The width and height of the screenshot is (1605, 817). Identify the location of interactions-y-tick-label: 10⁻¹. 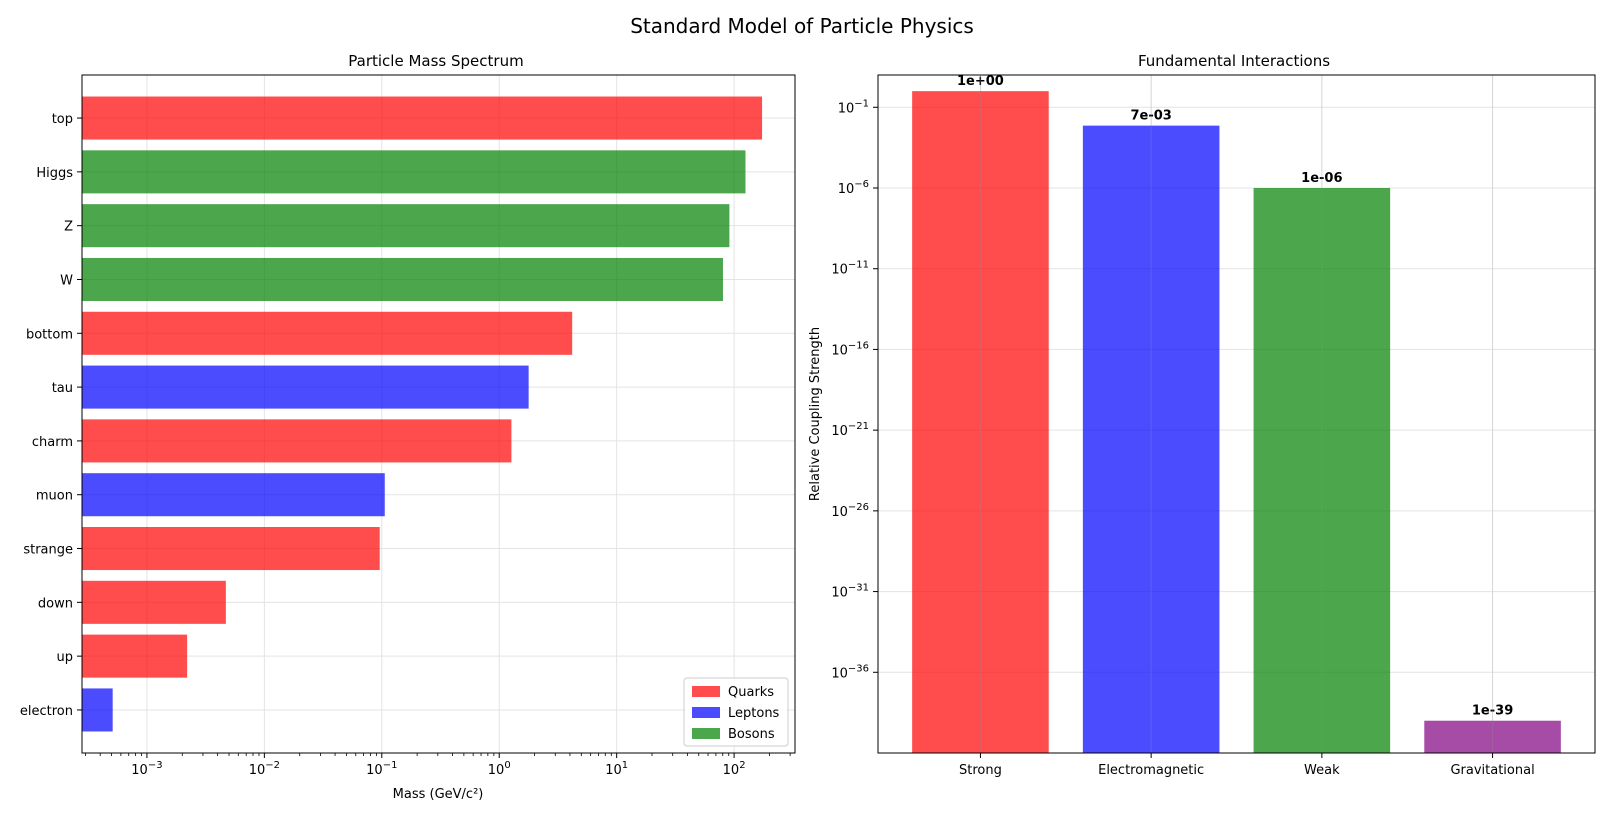
(853, 107).